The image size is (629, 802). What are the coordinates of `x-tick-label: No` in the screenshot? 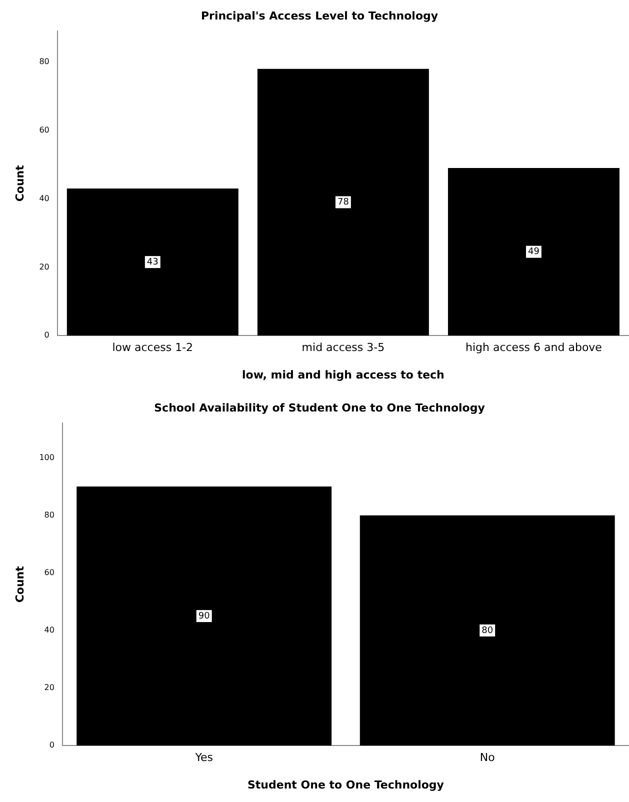 It's located at (488, 757).